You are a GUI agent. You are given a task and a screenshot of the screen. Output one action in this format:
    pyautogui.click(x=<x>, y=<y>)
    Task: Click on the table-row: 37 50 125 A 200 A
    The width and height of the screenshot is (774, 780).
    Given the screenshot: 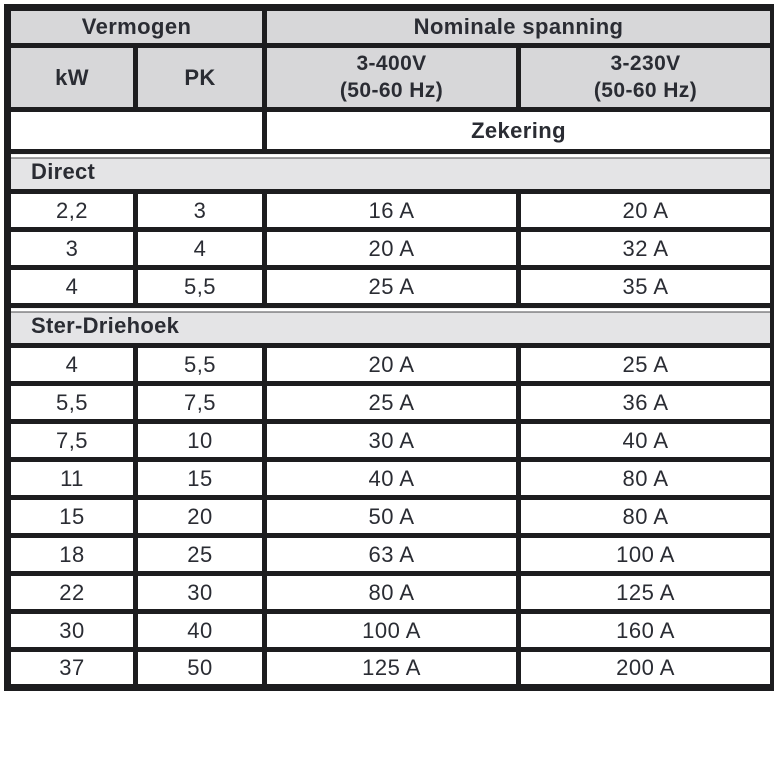 What is the action you would take?
    pyautogui.click(x=389, y=668)
    